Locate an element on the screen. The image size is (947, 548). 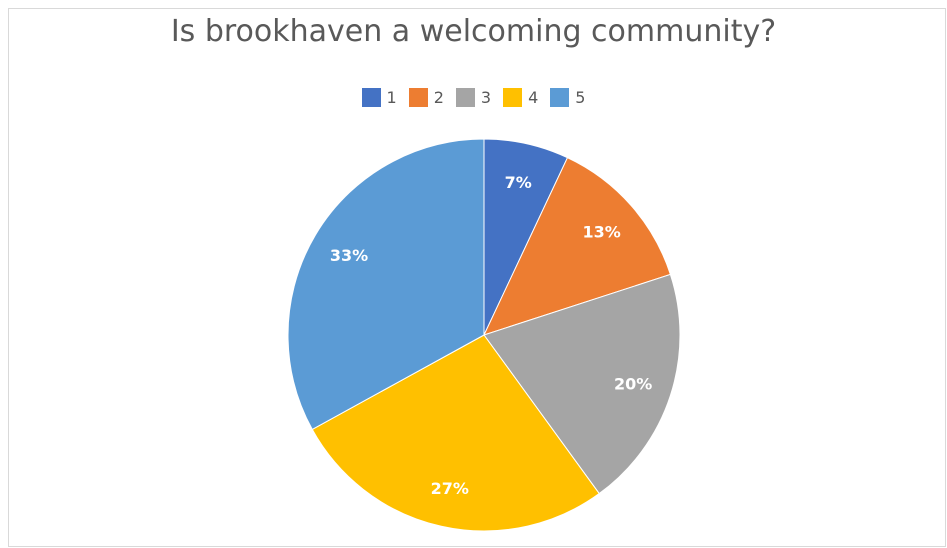
chart-title: Is brookhaven a welcoming community? is located at coordinates (473, 31).